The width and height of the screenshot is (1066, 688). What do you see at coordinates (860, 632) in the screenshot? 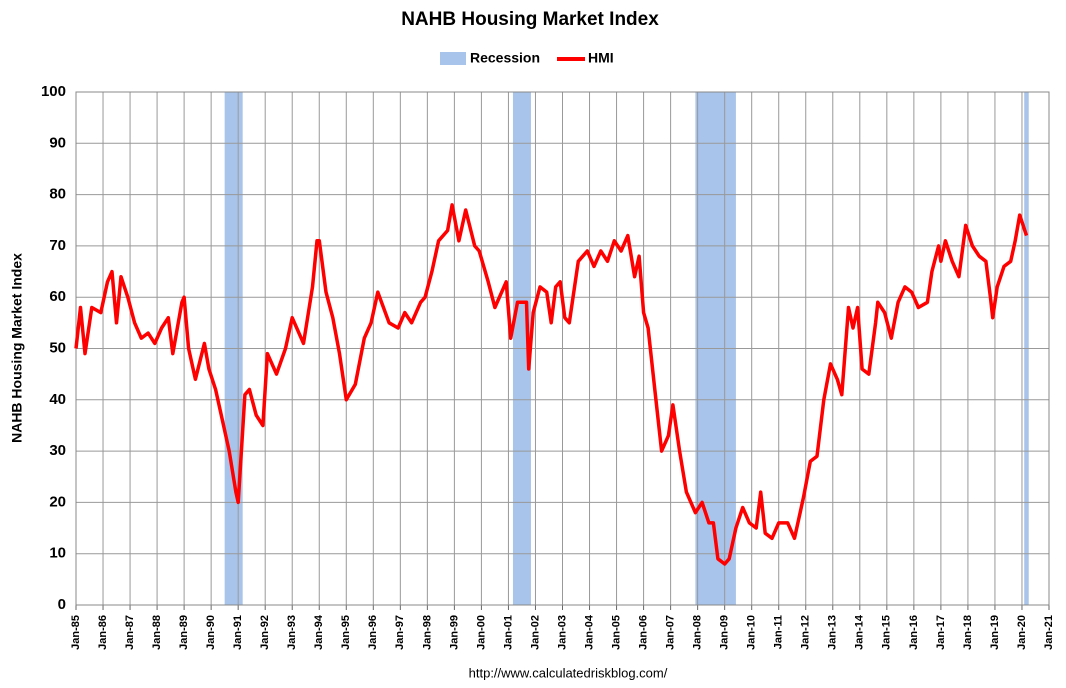
I see `x-tick-label: Jan-14` at bounding box center [860, 632].